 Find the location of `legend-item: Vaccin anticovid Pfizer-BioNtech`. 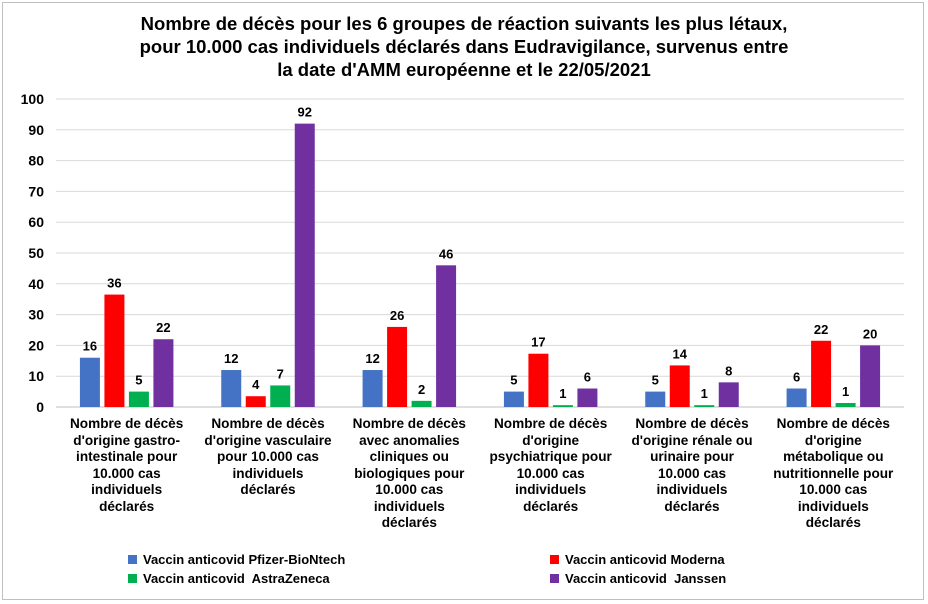

legend-item: Vaccin anticovid Pfizer-BioNtech is located at coordinates (236, 559).